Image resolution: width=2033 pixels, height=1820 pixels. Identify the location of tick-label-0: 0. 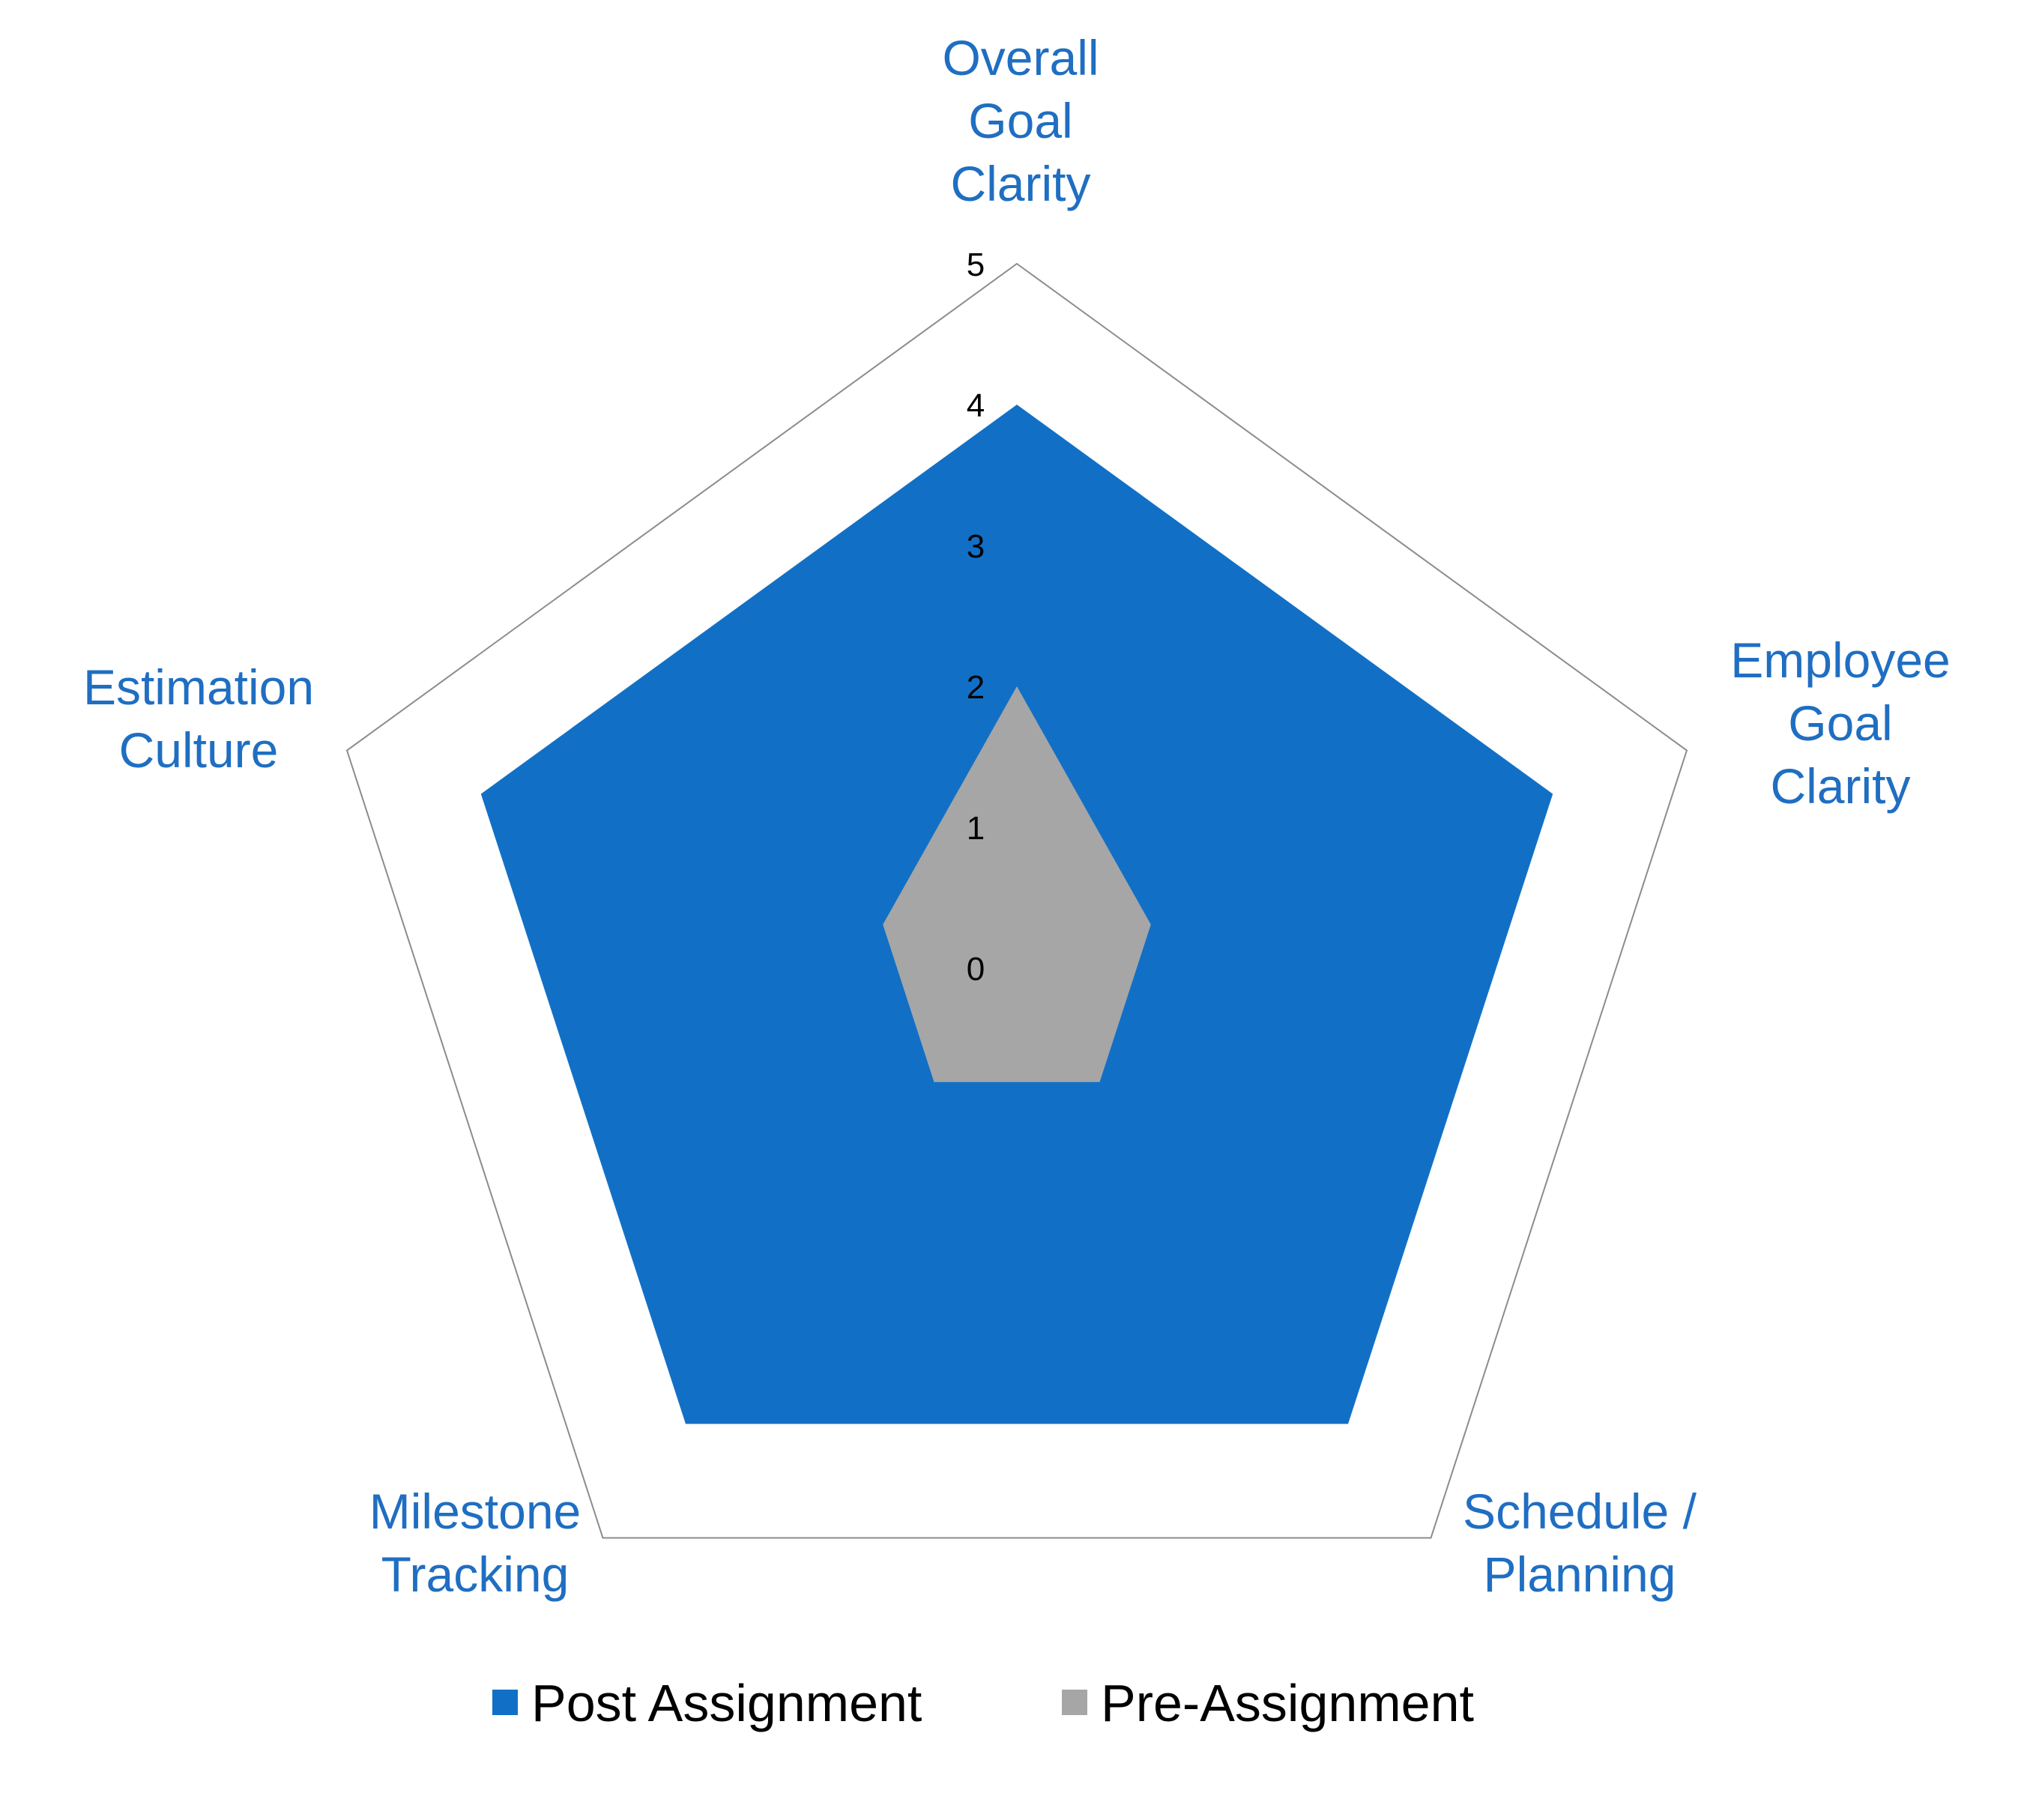
(976, 969).